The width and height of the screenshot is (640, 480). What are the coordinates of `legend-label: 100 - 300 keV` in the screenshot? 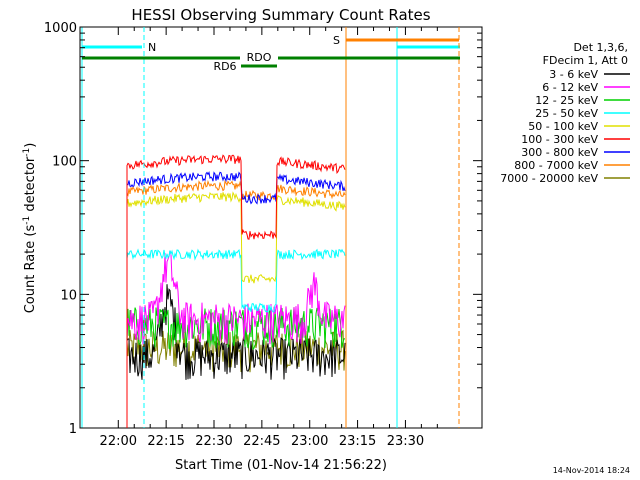 It's located at (559, 139).